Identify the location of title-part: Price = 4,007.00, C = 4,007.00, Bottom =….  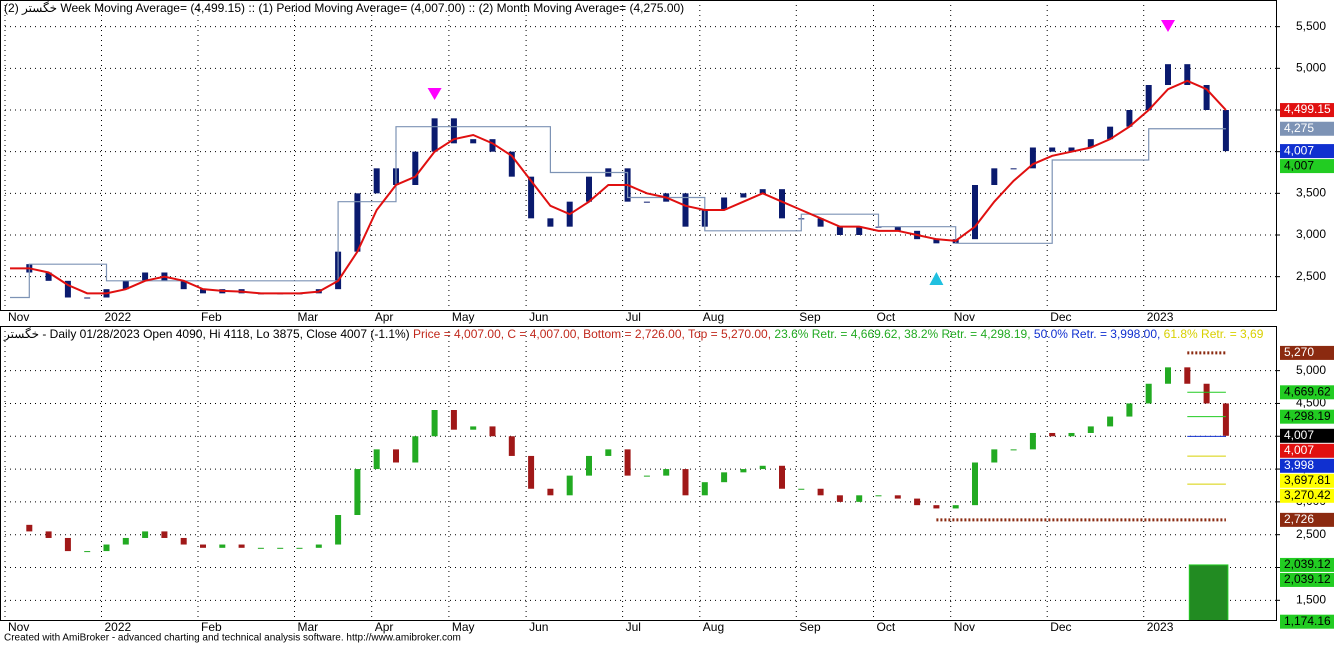
(593, 334).